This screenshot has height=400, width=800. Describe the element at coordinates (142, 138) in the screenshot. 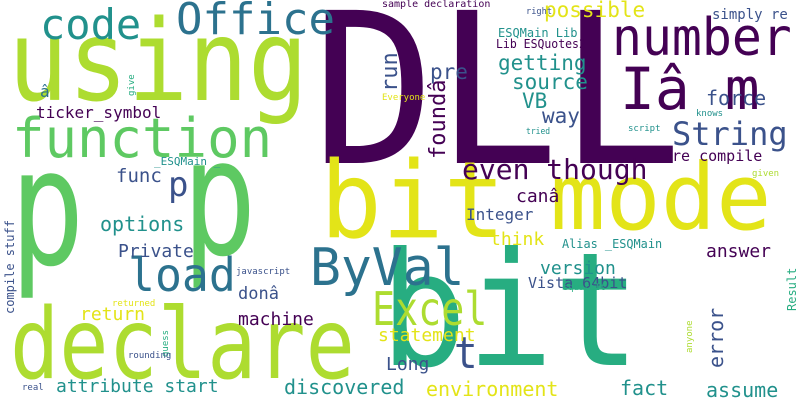

I see `cloud-word: function` at that location.